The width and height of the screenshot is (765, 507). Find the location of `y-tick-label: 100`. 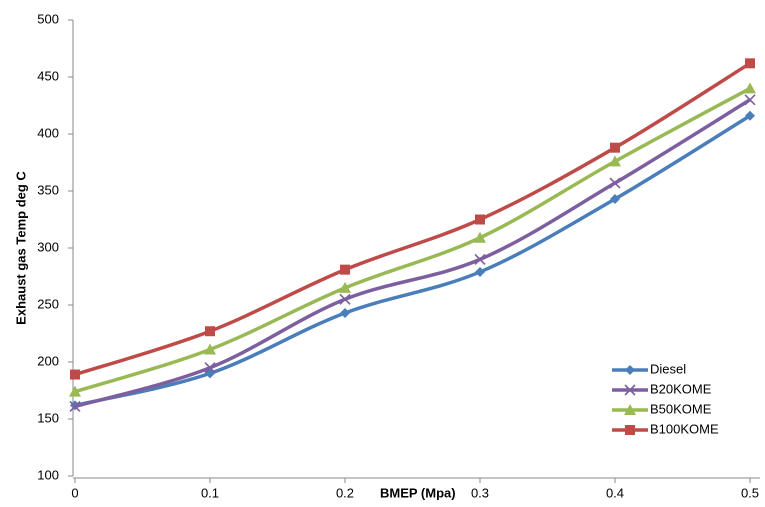

y-tick-label: 100 is located at coordinates (48, 474).